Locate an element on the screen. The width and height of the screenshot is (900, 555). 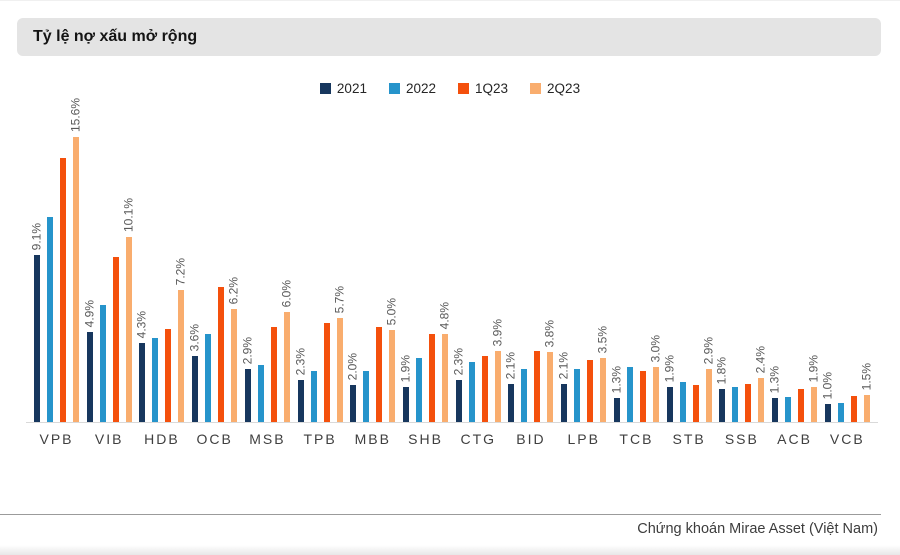
bar-slot: 6.0% is located at coordinates (286, 256).